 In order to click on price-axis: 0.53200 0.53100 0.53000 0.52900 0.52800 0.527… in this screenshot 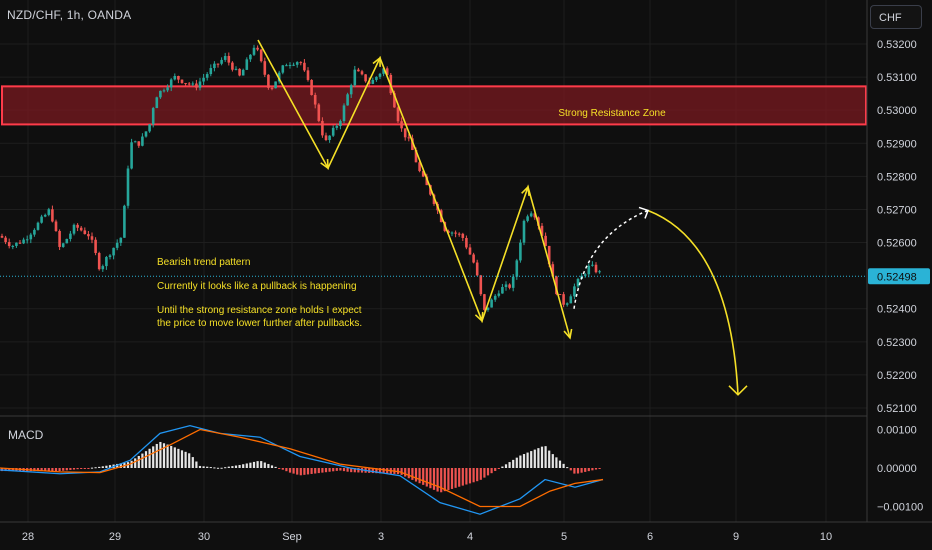, I will do `click(897, 227)`.